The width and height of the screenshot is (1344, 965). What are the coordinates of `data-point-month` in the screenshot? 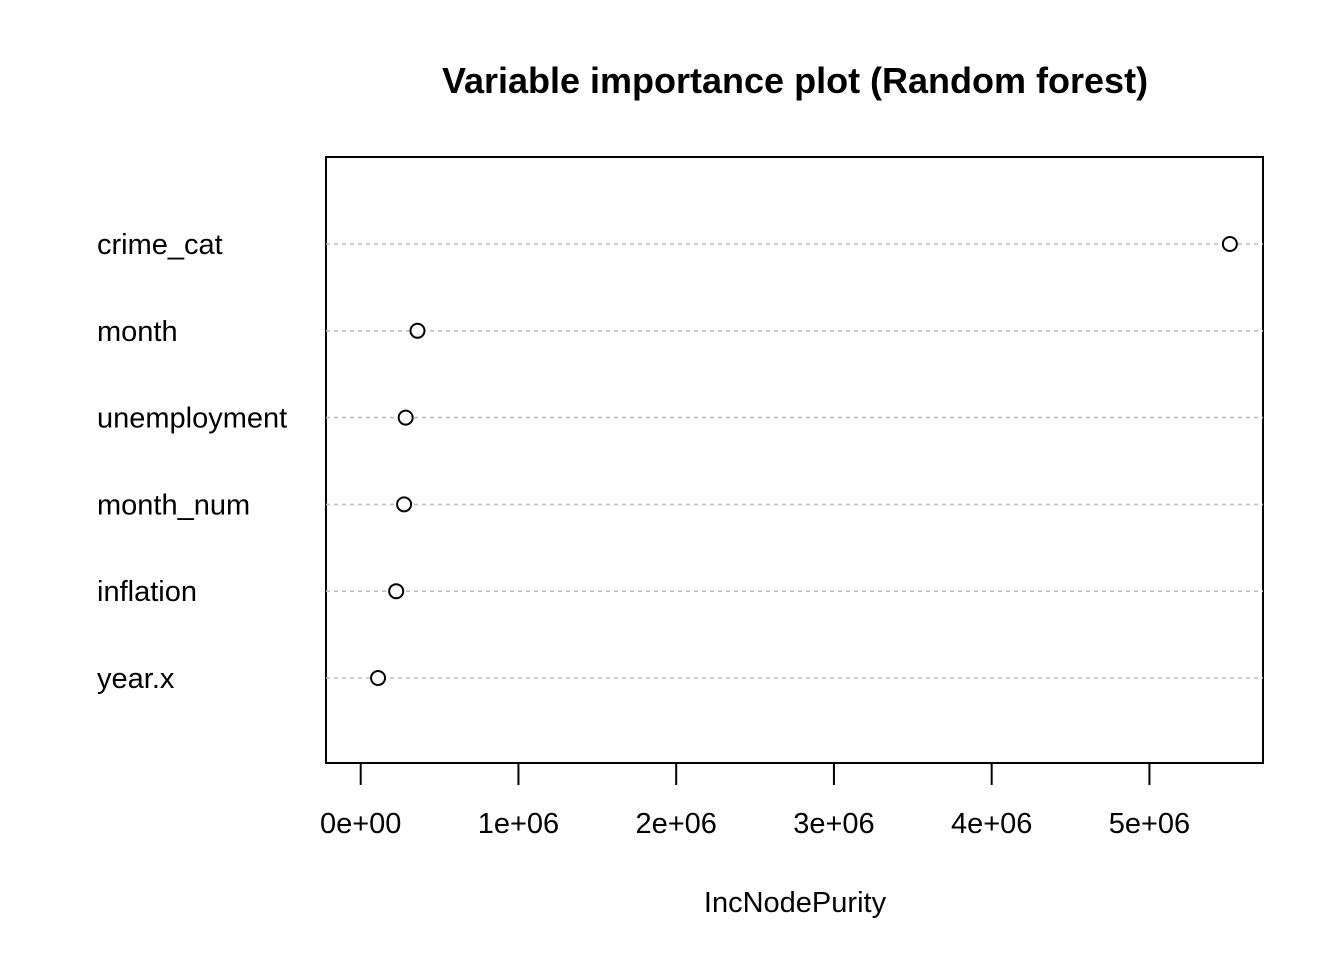 It's located at (417, 330).